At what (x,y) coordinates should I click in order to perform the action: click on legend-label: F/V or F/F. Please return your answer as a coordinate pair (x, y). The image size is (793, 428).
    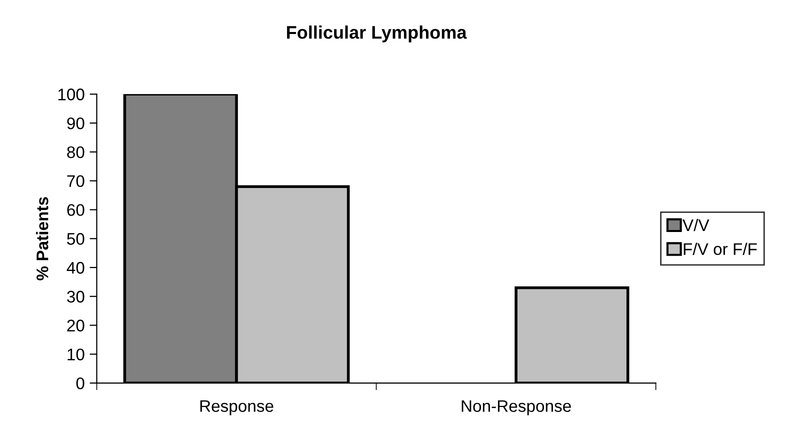
    Looking at the image, I should click on (720, 249).